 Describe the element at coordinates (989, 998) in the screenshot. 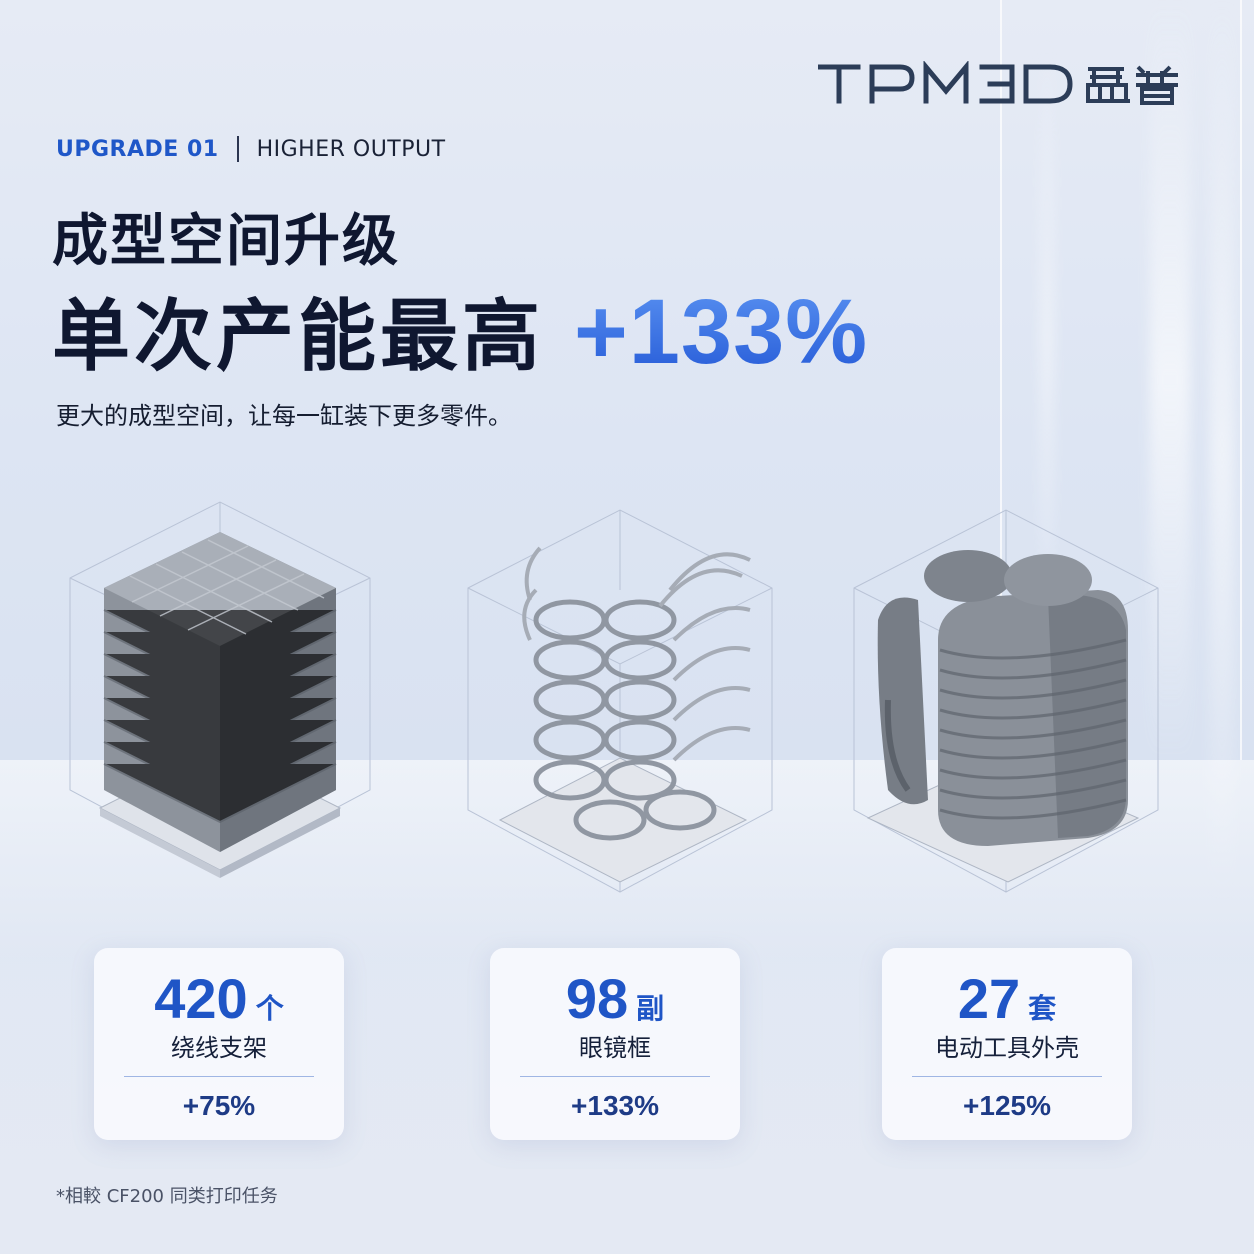

I see `stat-number: 27` at that location.